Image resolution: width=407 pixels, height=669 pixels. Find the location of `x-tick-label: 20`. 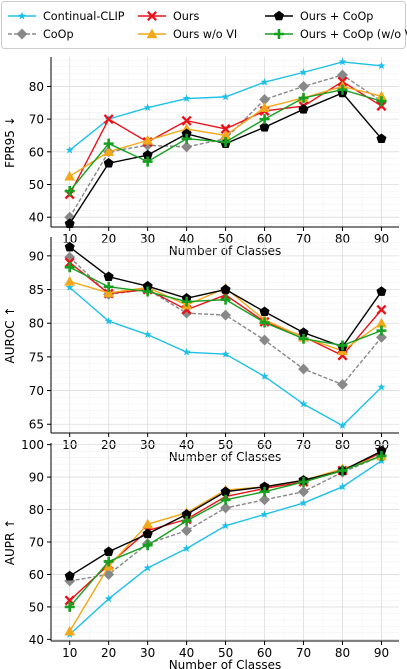

x-tick-label: 20 is located at coordinates (108, 653).